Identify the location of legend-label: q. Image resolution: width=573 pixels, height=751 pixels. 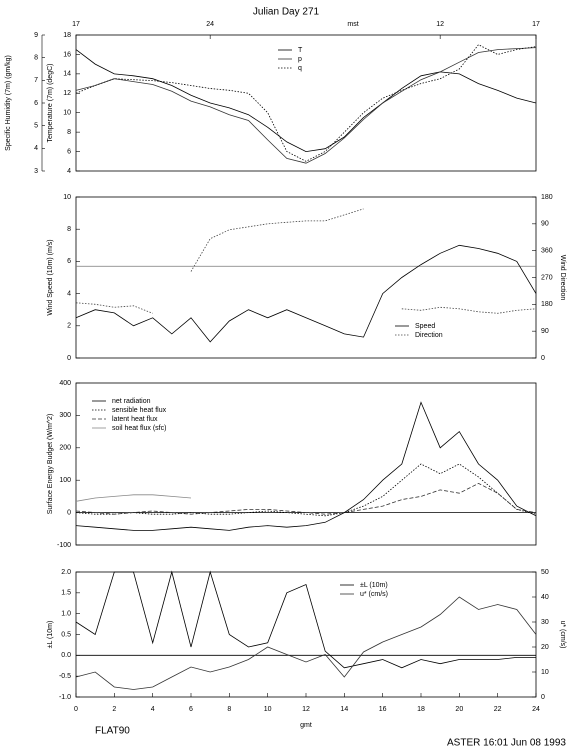
(300, 68).